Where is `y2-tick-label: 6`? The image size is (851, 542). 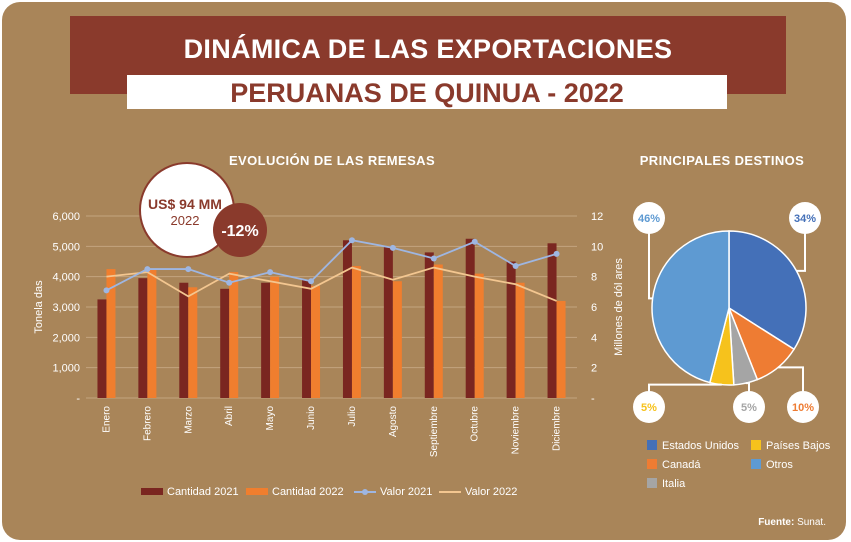
y2-tick-label: 6 is located at coordinates (594, 308).